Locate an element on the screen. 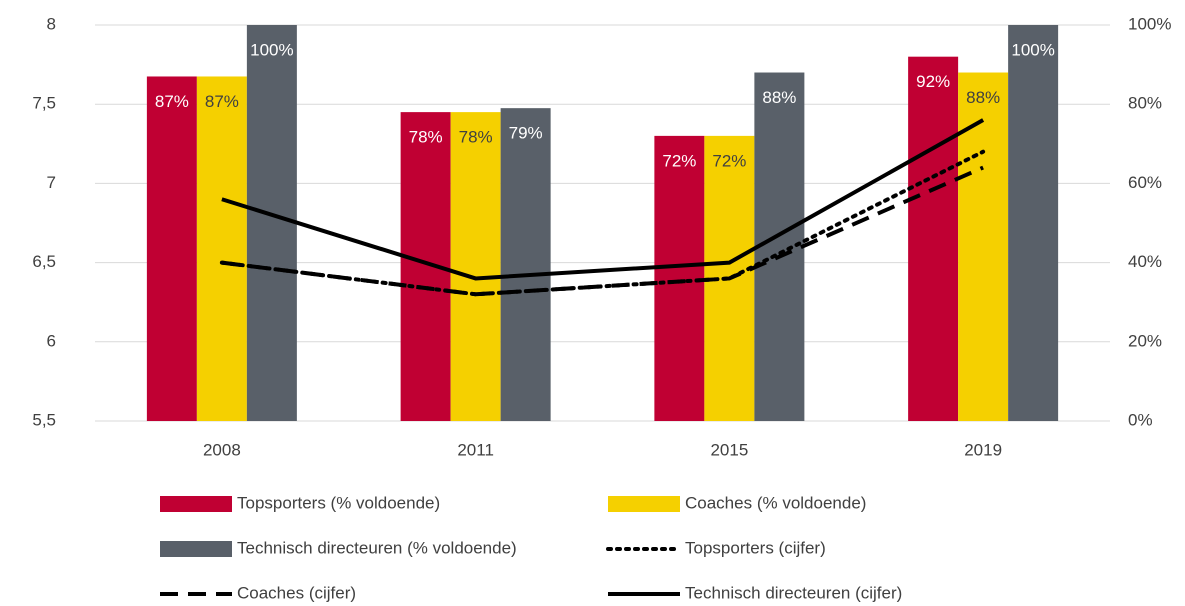 This screenshot has width=1185, height=606. y-tick-label: 6 is located at coordinates (51, 340).